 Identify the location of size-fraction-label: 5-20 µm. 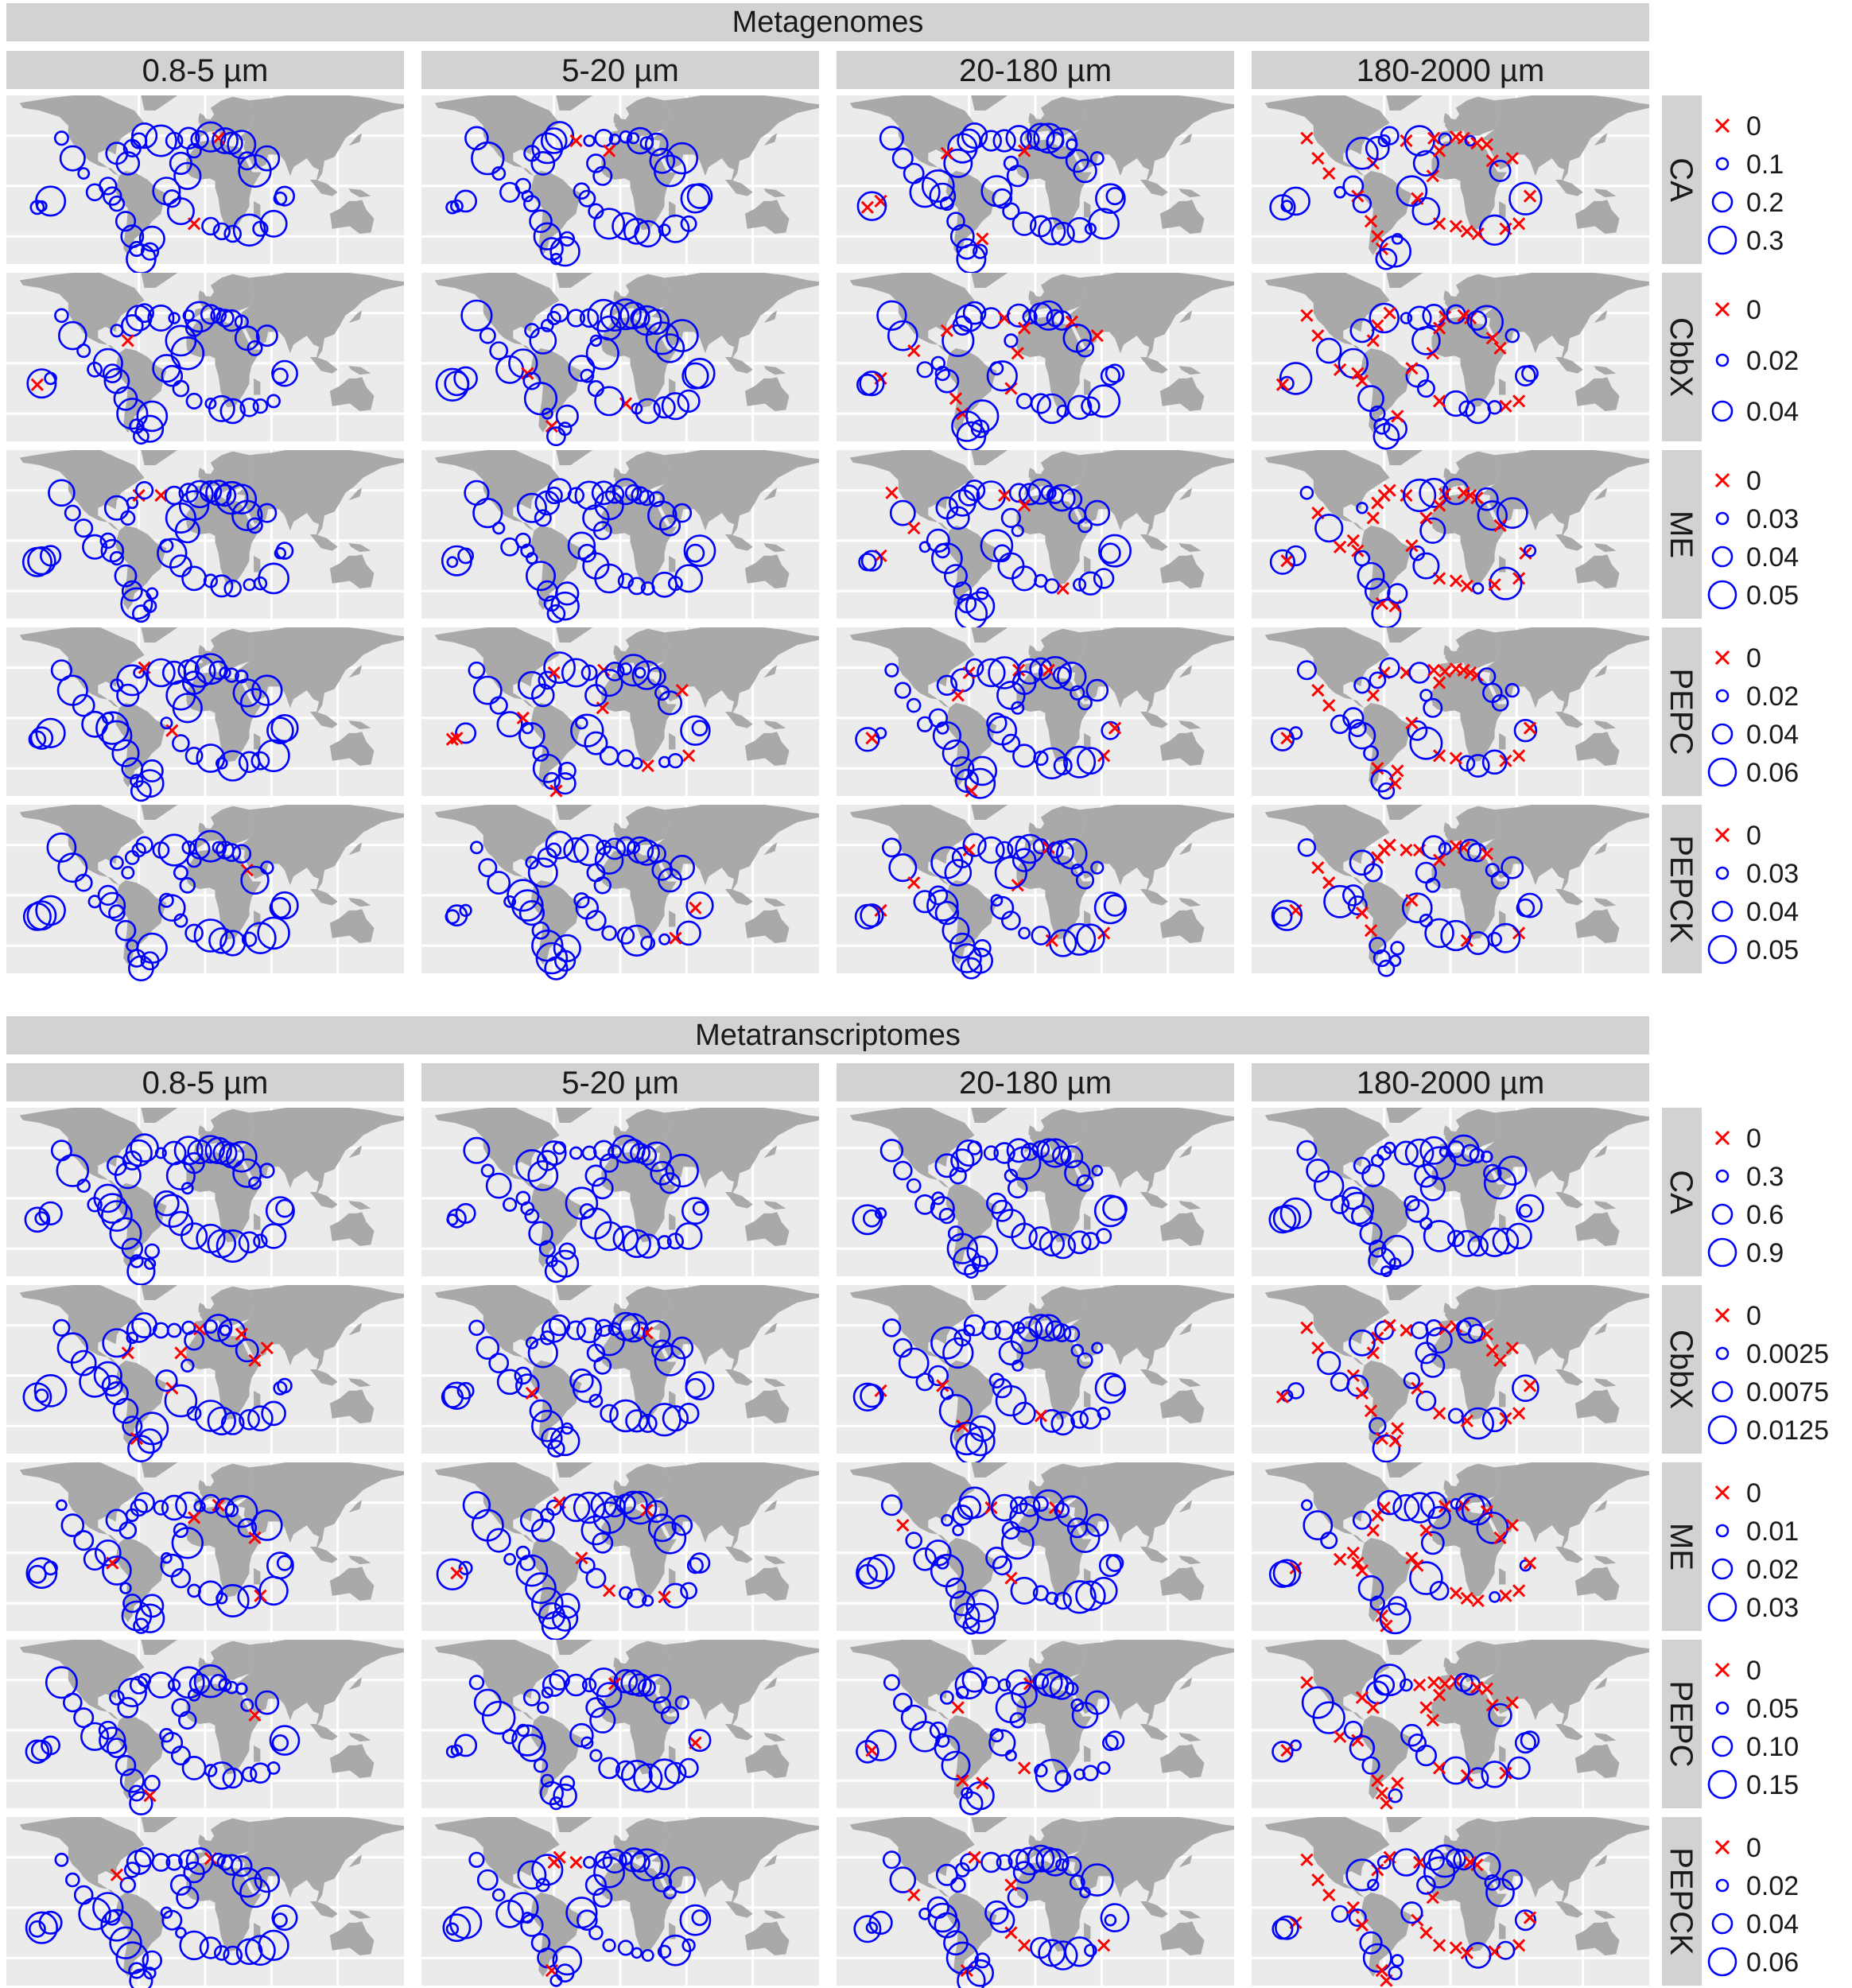
(620, 1083).